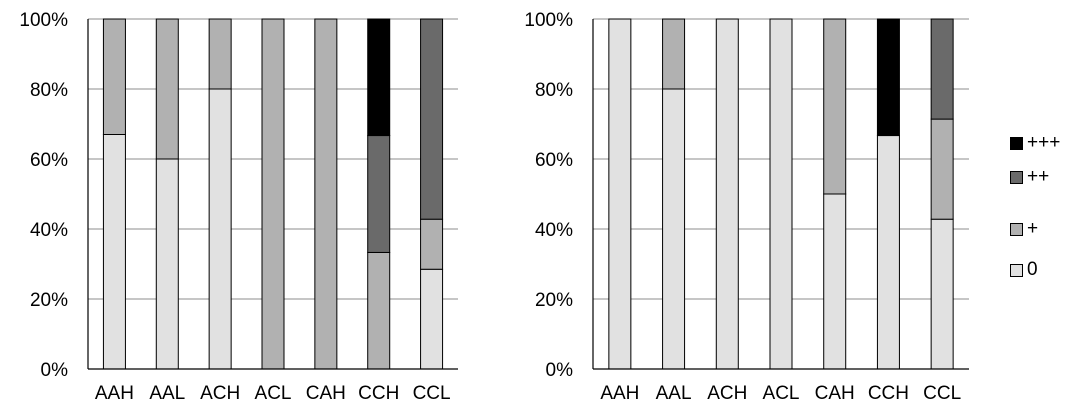 The width and height of the screenshot is (1067, 403). What do you see at coordinates (1024, 270) in the screenshot?
I see `legend-item-zero: 0` at bounding box center [1024, 270].